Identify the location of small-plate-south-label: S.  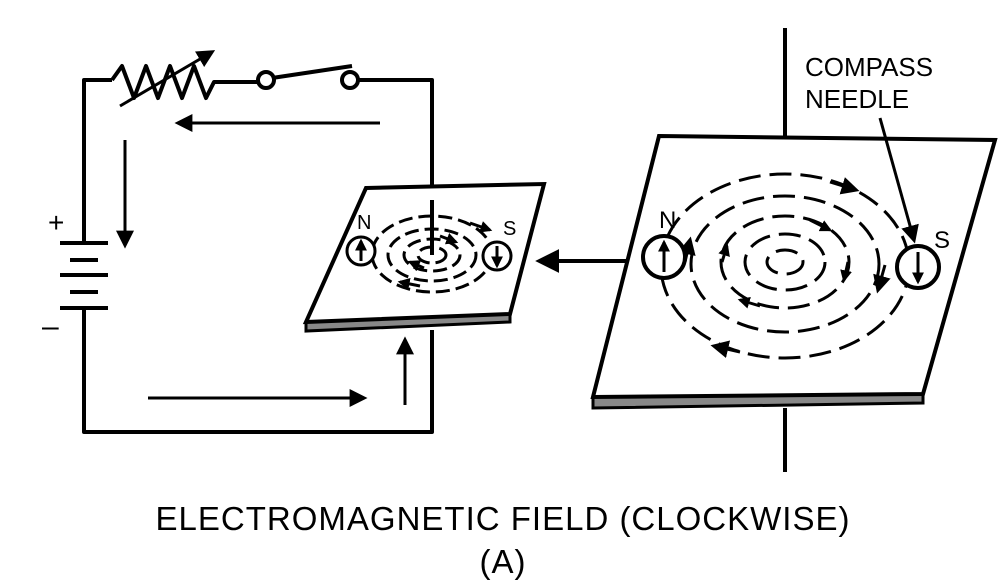
(509, 229).